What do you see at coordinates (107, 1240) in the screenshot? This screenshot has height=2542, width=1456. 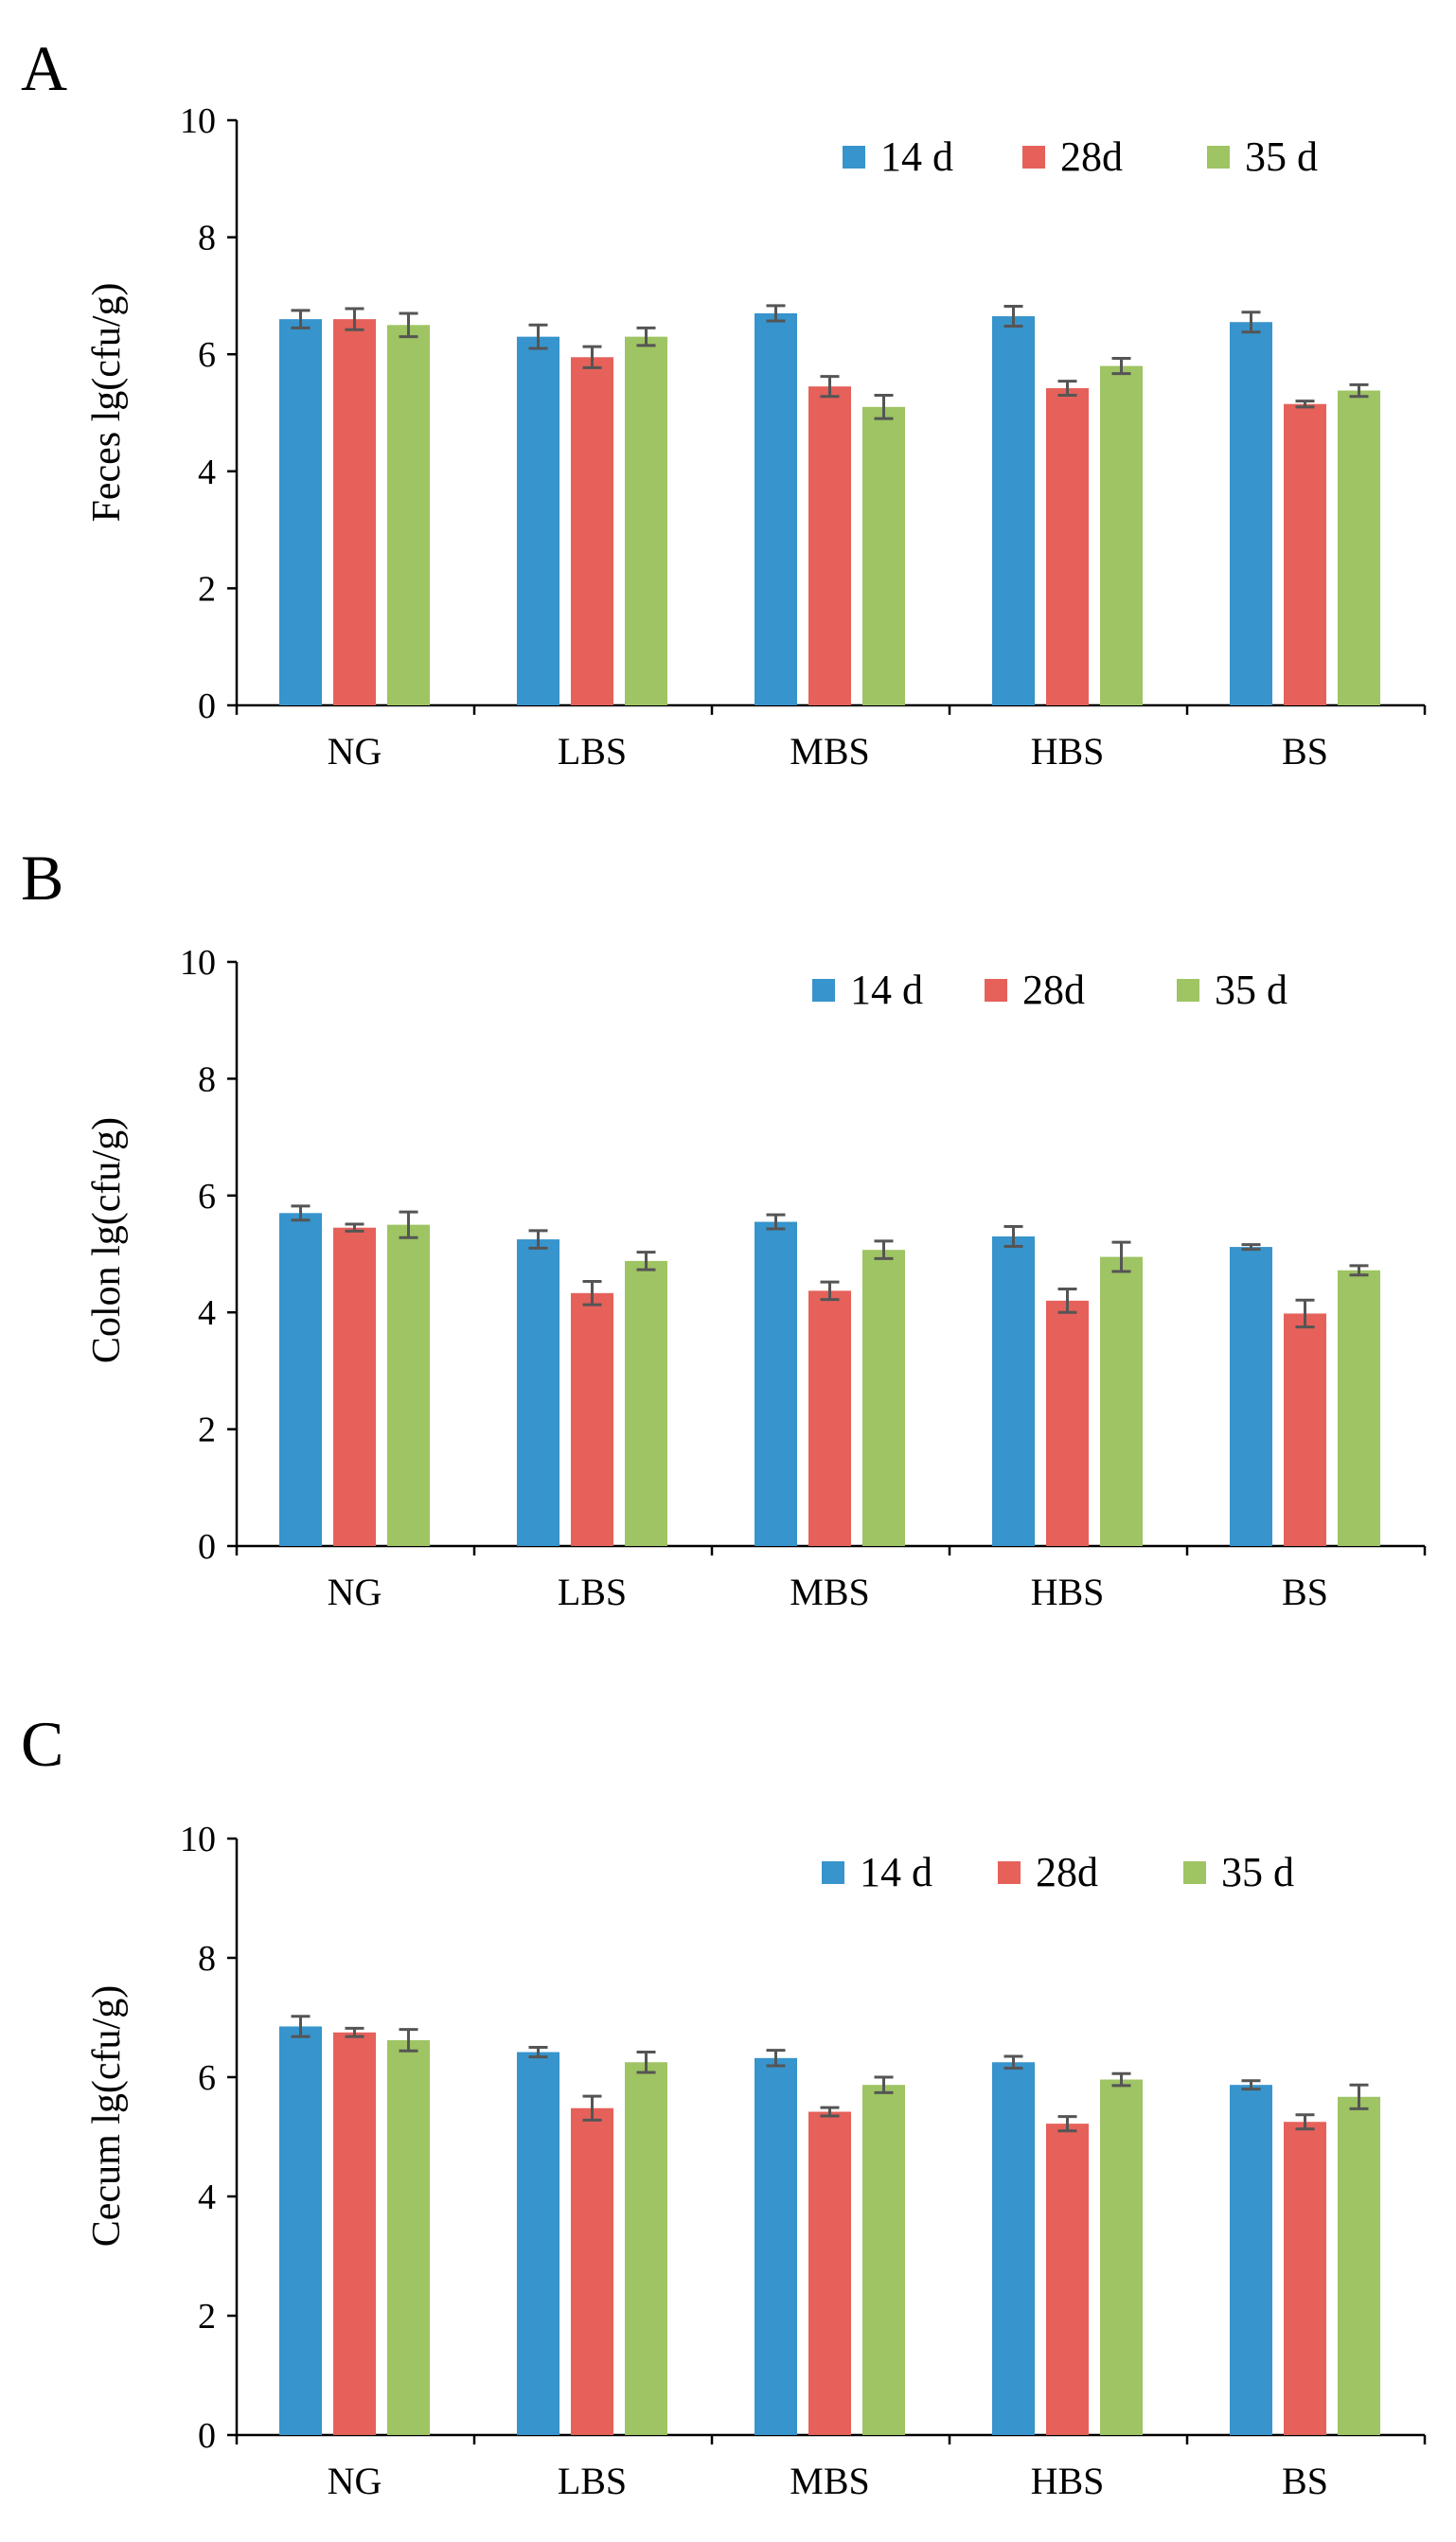 I see `y-axis-label: Colon lg(cfu/g)` at bounding box center [107, 1240].